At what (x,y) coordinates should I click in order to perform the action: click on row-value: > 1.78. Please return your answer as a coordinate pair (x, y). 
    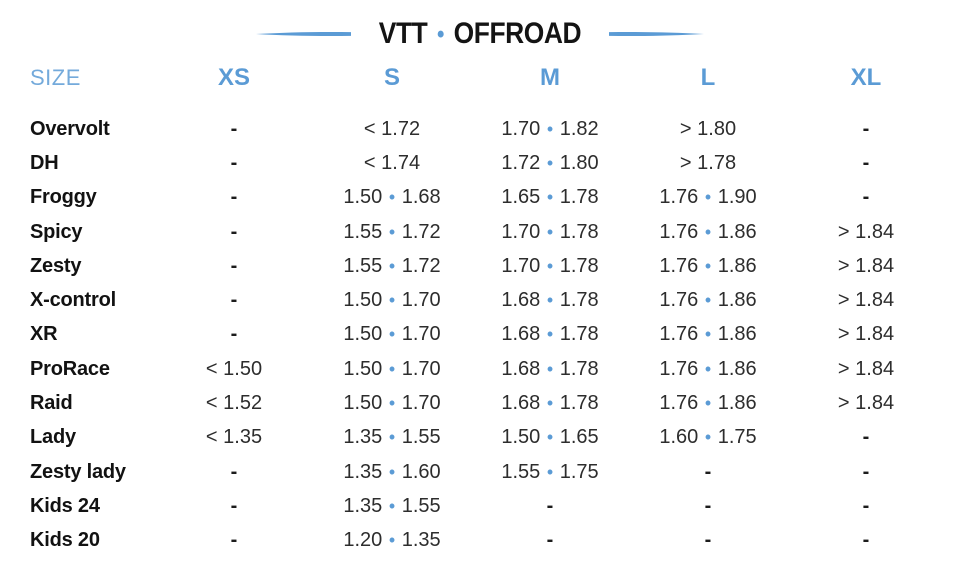
    Looking at the image, I should click on (708, 162).